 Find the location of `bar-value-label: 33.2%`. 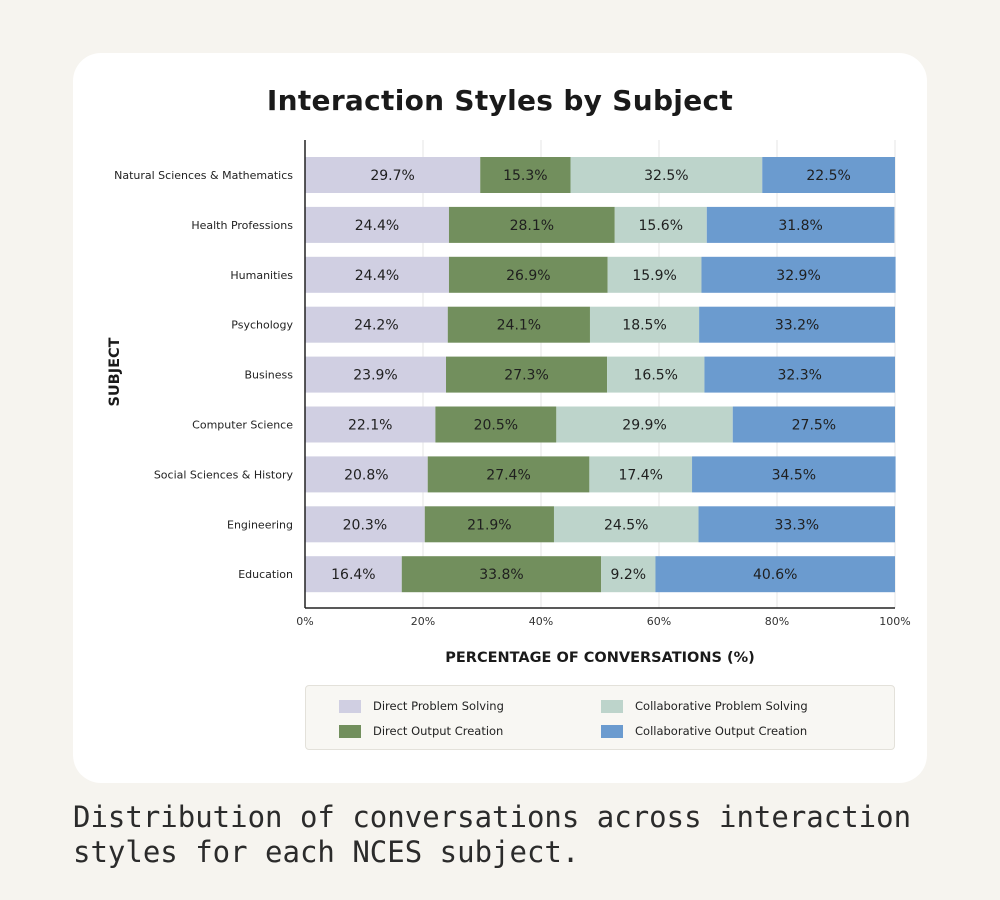

bar-value-label: 33.2% is located at coordinates (797, 326).